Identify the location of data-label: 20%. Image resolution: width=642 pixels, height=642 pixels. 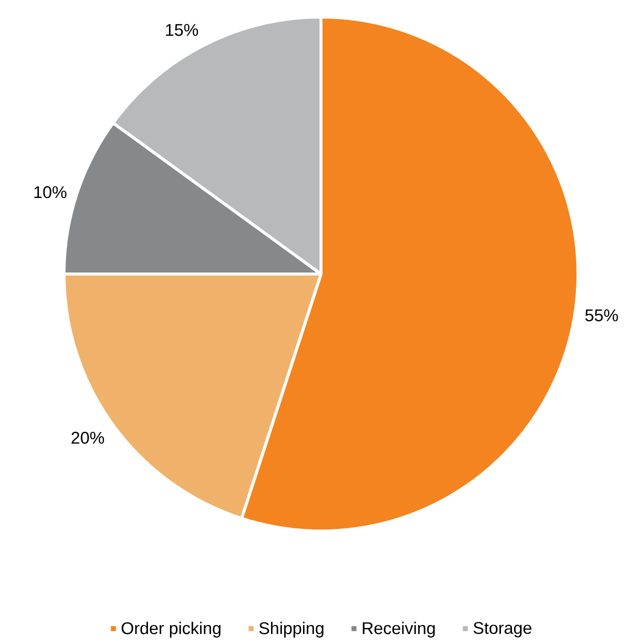
(88, 438).